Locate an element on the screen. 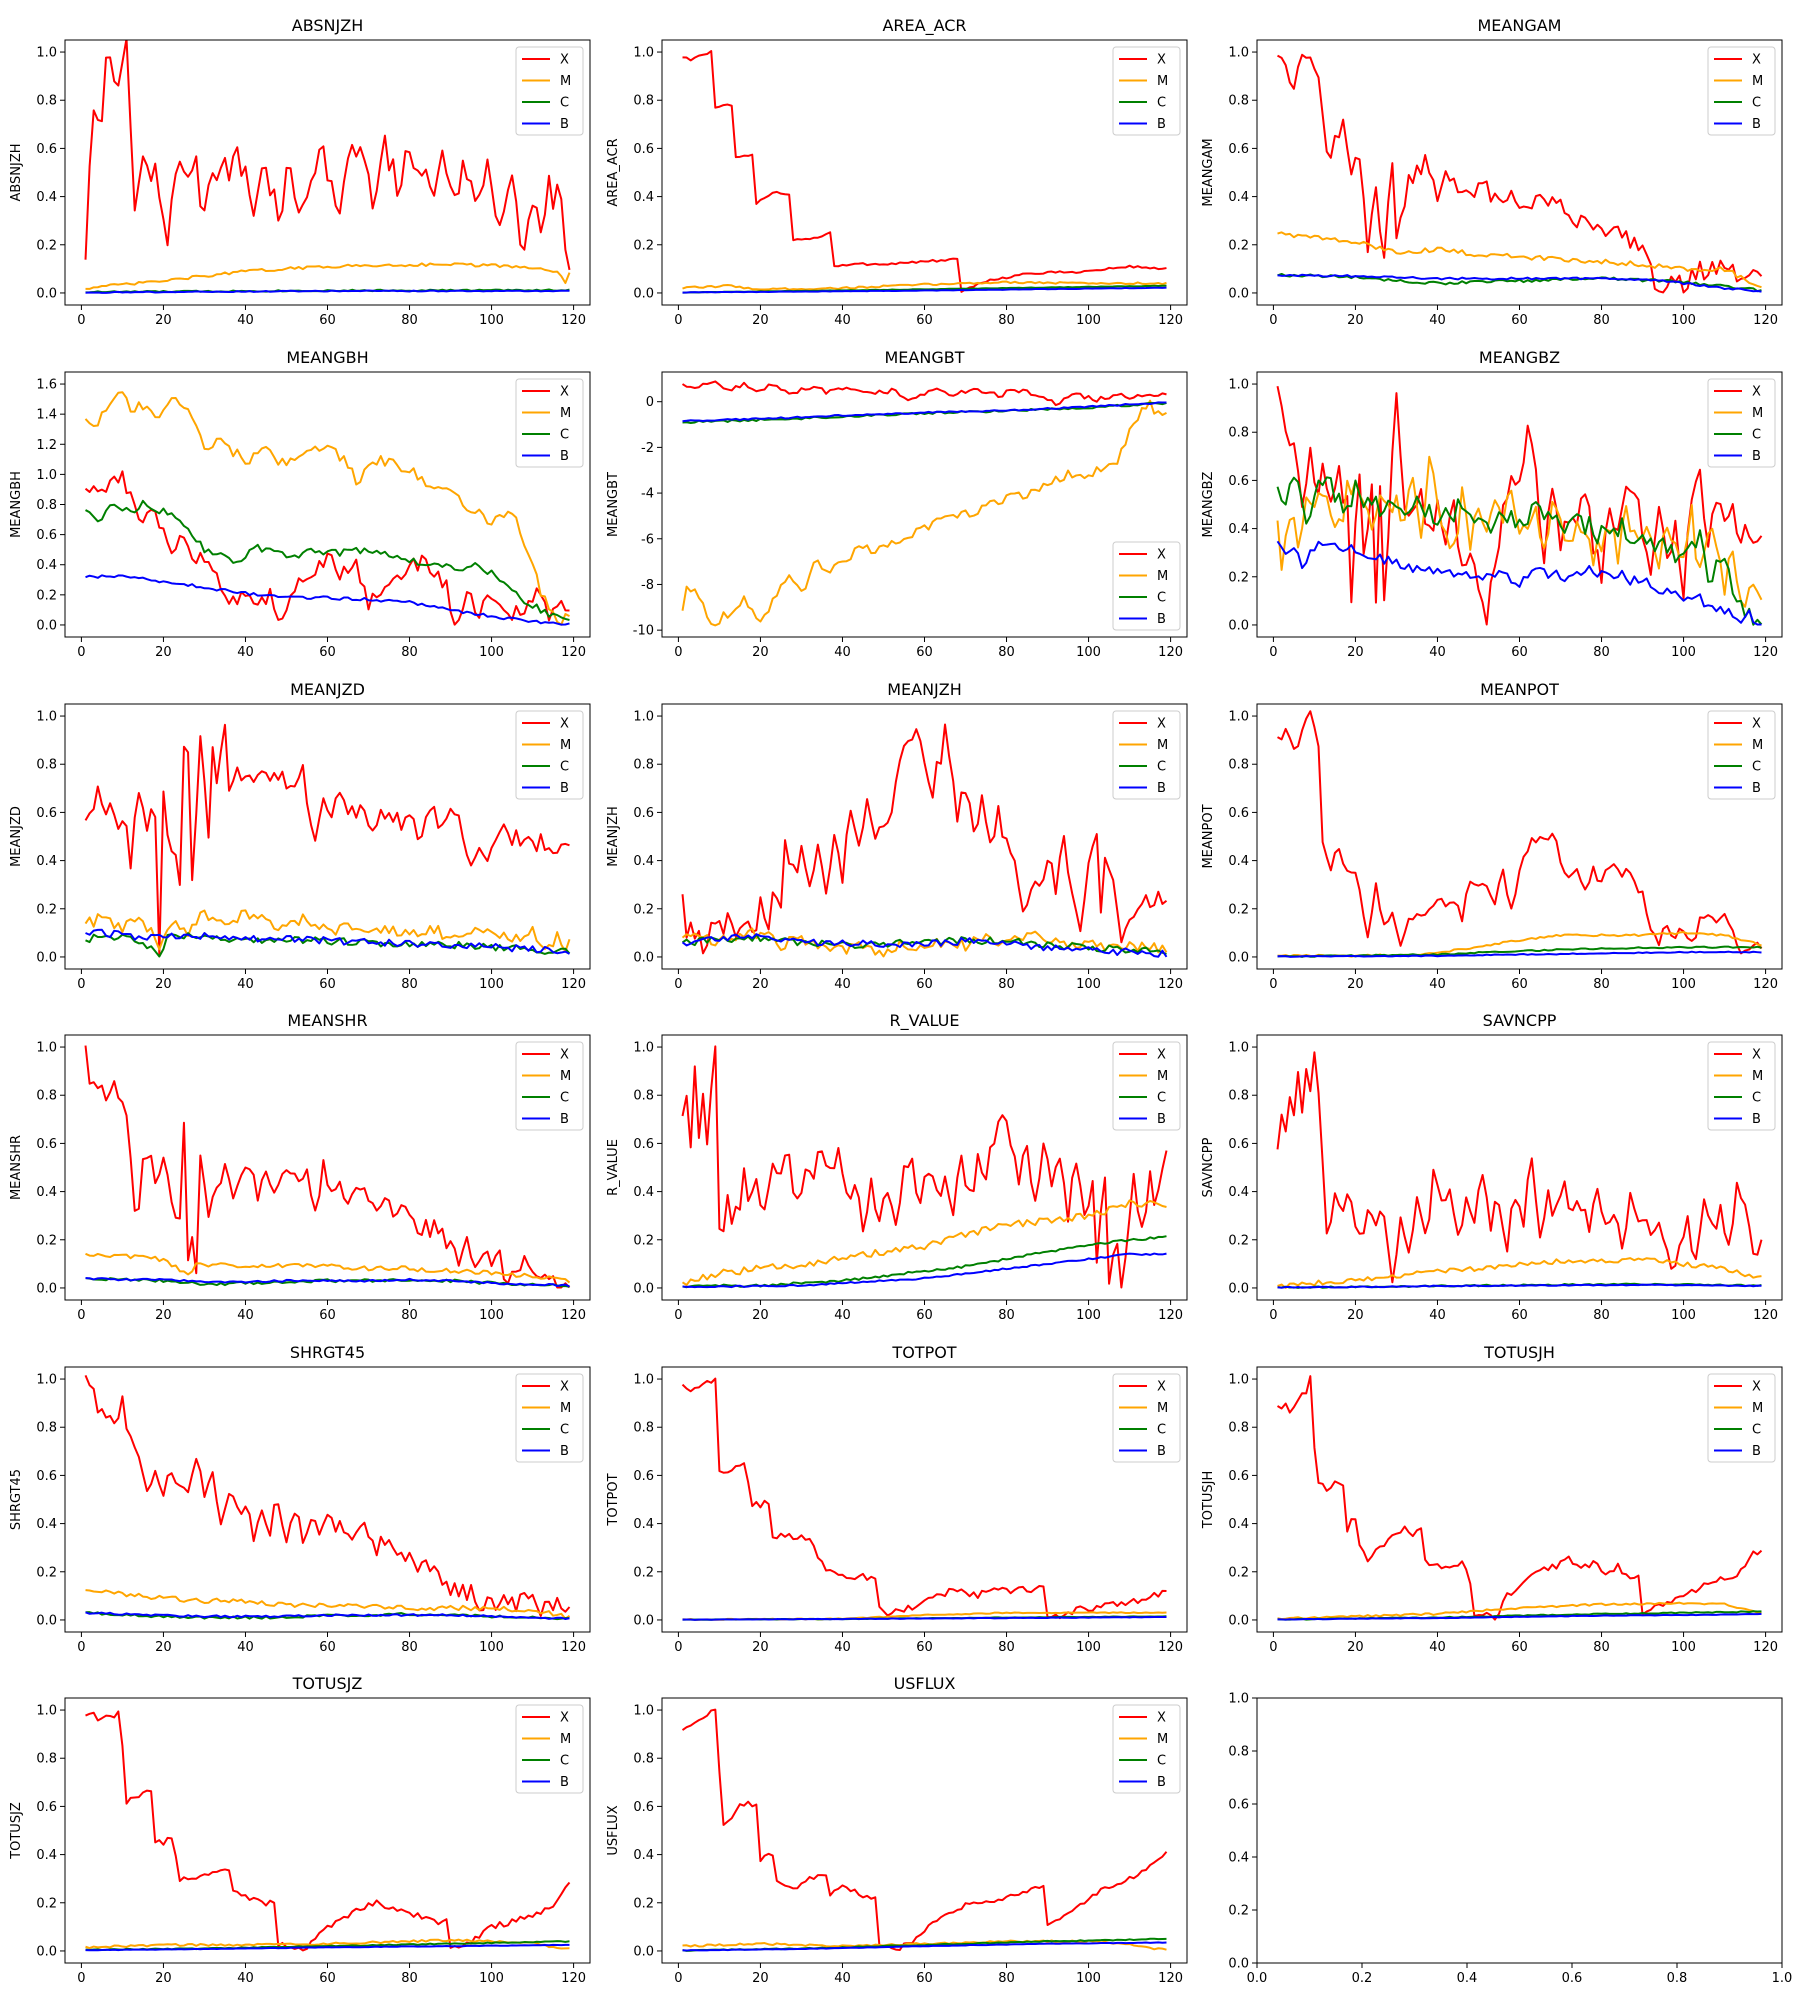 The image size is (1800, 2000). x-tick-label: 1.0 is located at coordinates (1782, 1978).